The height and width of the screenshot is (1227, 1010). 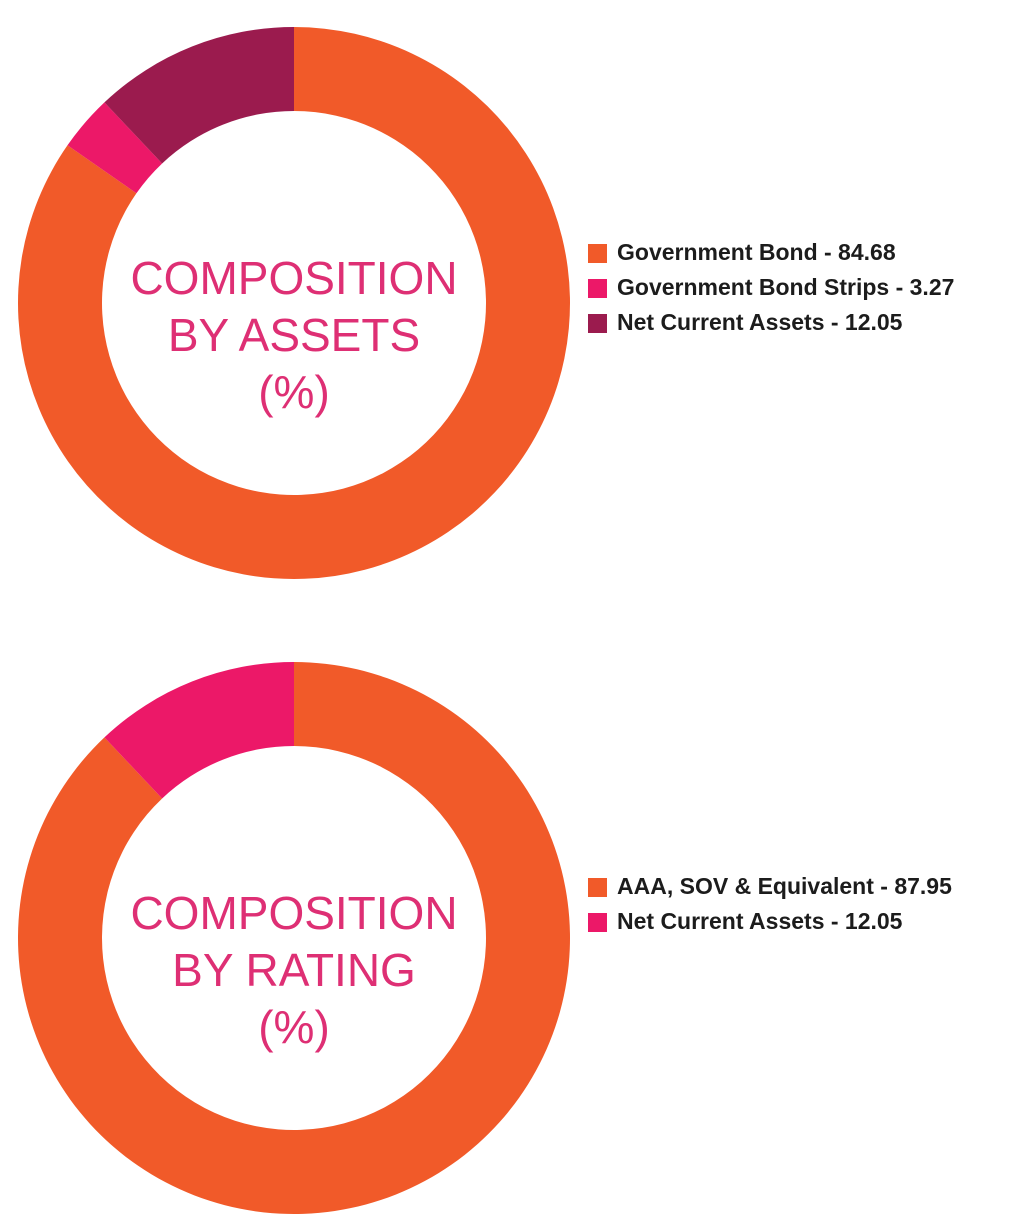 What do you see at coordinates (199, 730) in the screenshot?
I see `rating-slice-net-current-assets` at bounding box center [199, 730].